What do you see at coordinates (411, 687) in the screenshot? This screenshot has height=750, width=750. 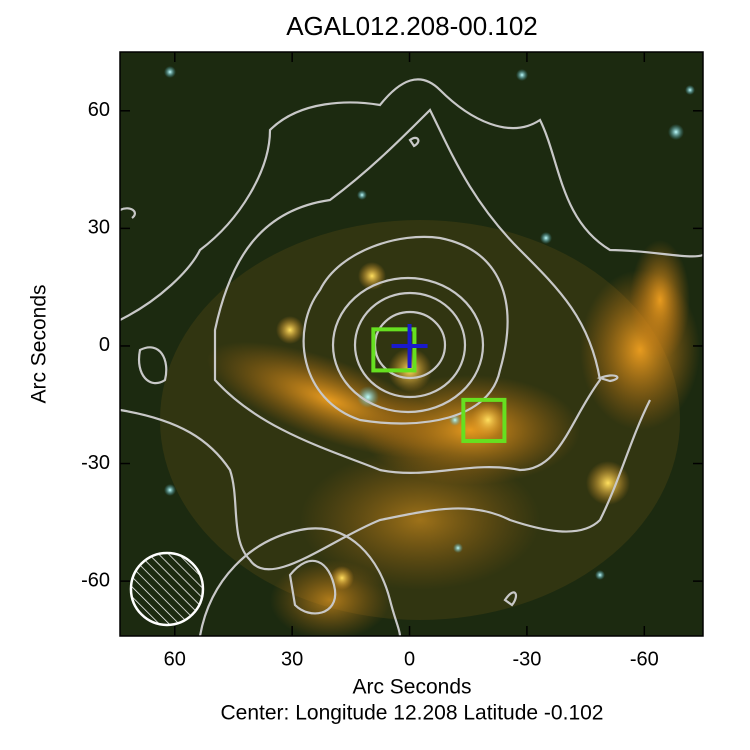 I see `x-axis-label: Arc Seconds` at bounding box center [411, 687].